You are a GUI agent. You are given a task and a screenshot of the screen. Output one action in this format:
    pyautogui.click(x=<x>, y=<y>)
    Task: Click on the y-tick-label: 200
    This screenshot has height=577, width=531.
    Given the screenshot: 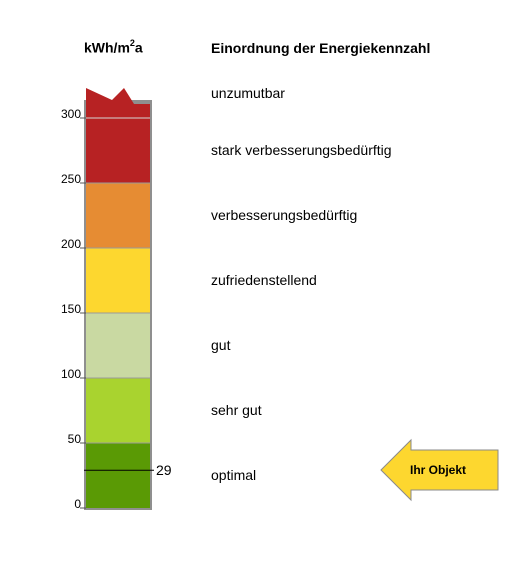 What is the action you would take?
    pyautogui.click(x=70, y=244)
    